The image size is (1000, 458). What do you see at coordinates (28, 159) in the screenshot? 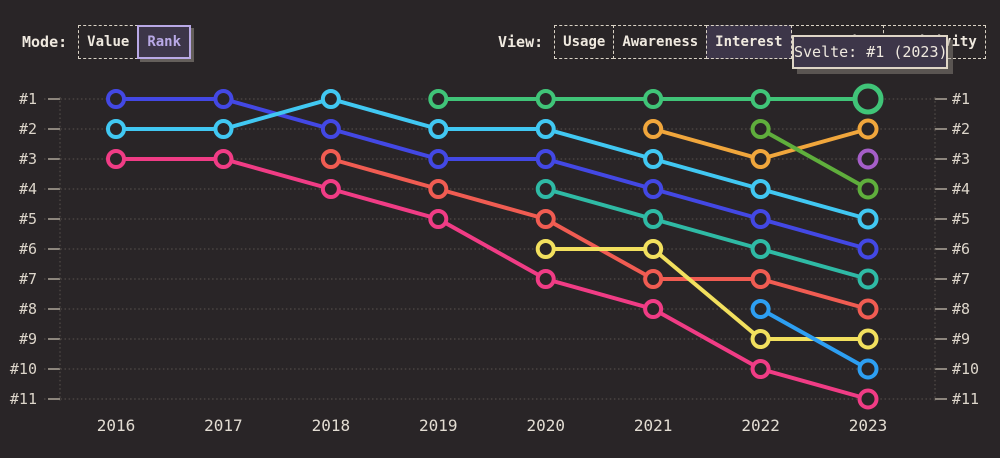
I see `left-rank-label: #3` at bounding box center [28, 159].